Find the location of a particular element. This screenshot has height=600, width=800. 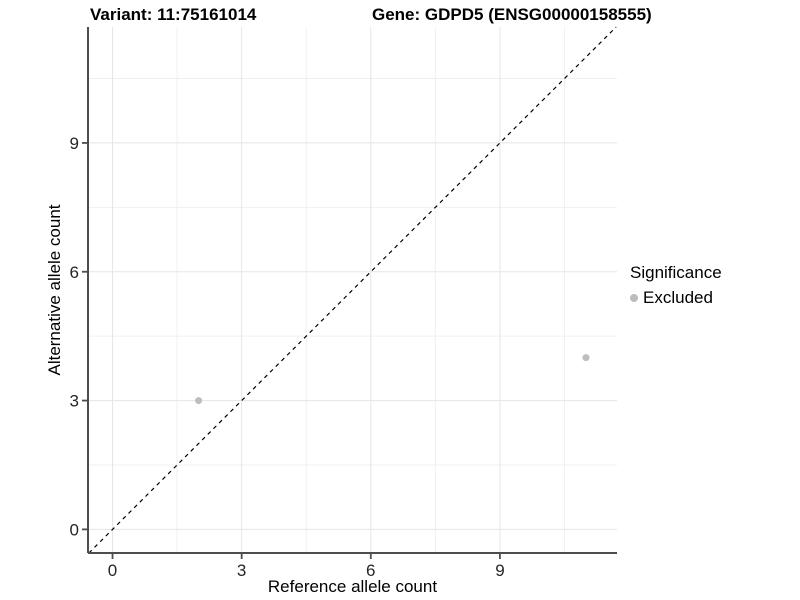

y-axis-label: Alternative allele count is located at coordinates (54, 290).